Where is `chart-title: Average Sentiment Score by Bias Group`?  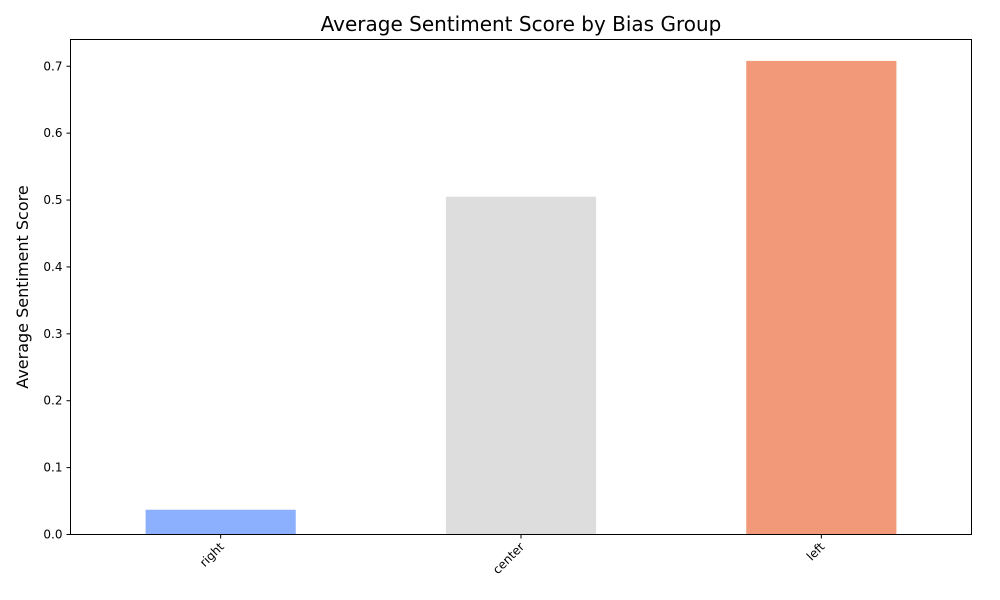
chart-title: Average Sentiment Score by Bias Group is located at coordinates (521, 24).